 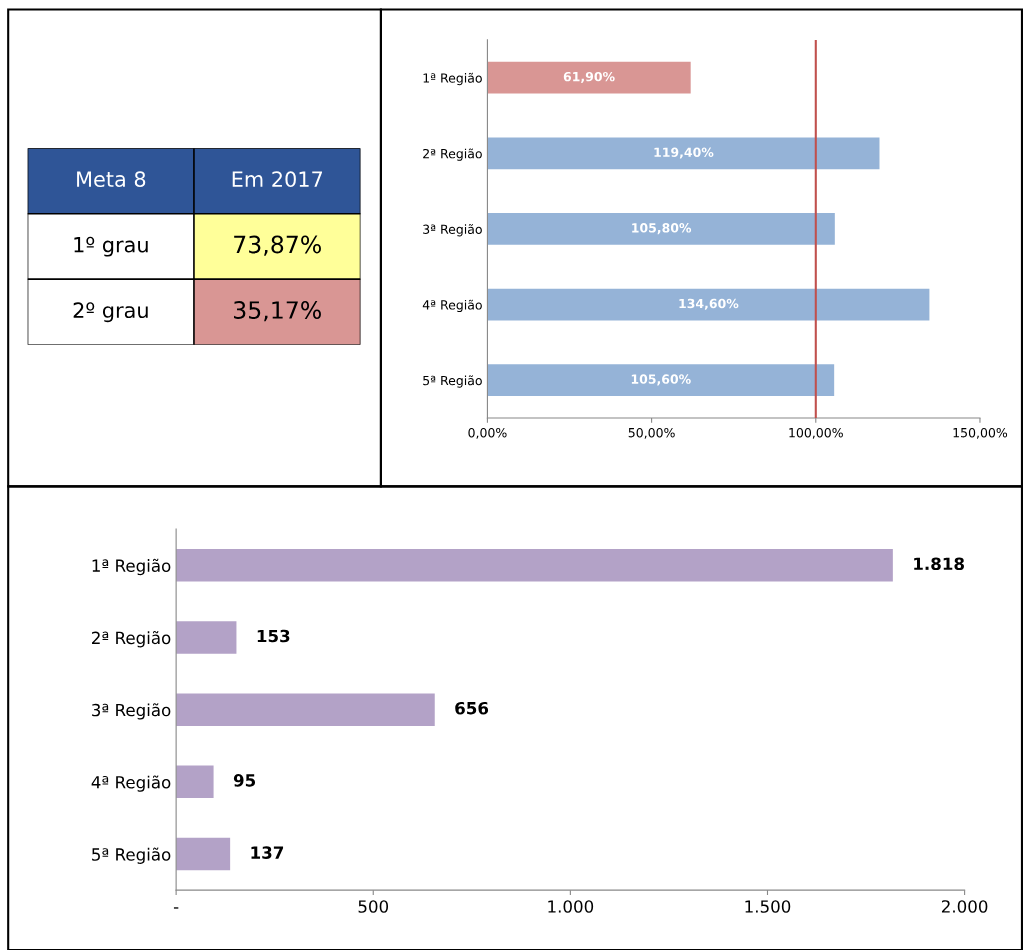 I want to click on data-label: 105,80%, so click(x=662, y=229).